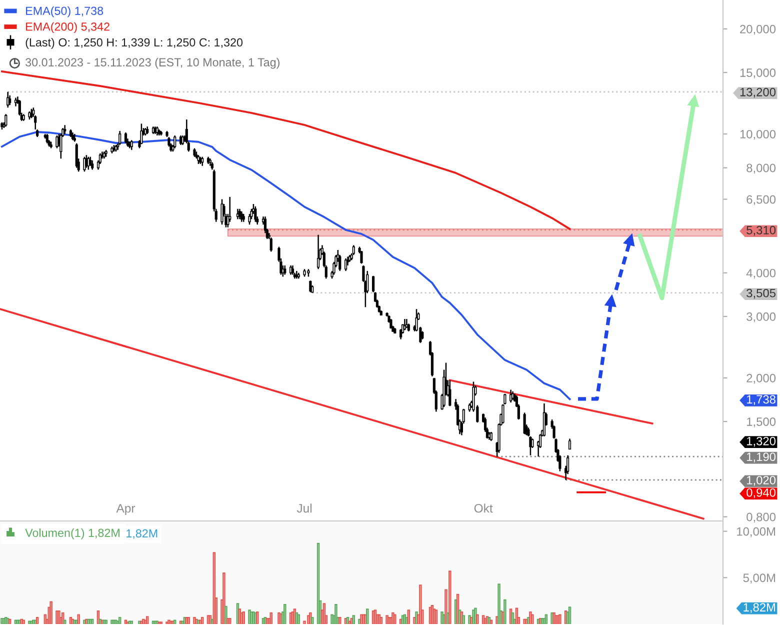 The image size is (780, 625). Describe the element at coordinates (761, 293) in the screenshot. I see `y-tick-label: 3,505` at that location.